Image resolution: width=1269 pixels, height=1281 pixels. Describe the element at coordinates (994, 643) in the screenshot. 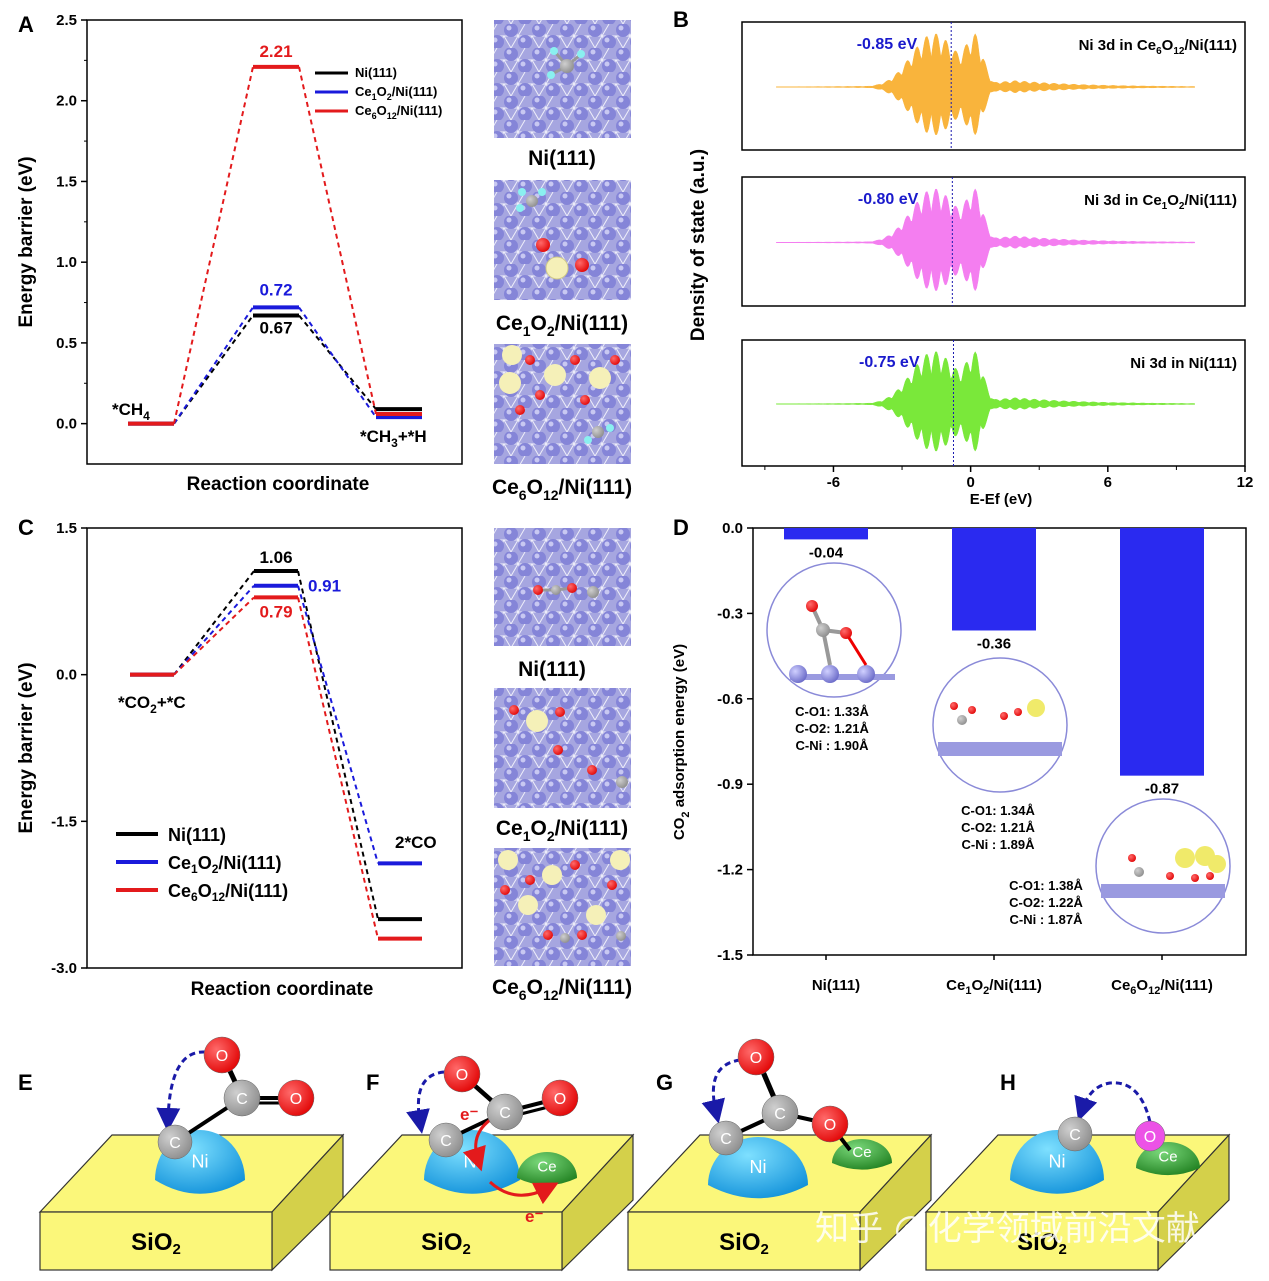

I see `bar-value-label: -0.36` at that location.